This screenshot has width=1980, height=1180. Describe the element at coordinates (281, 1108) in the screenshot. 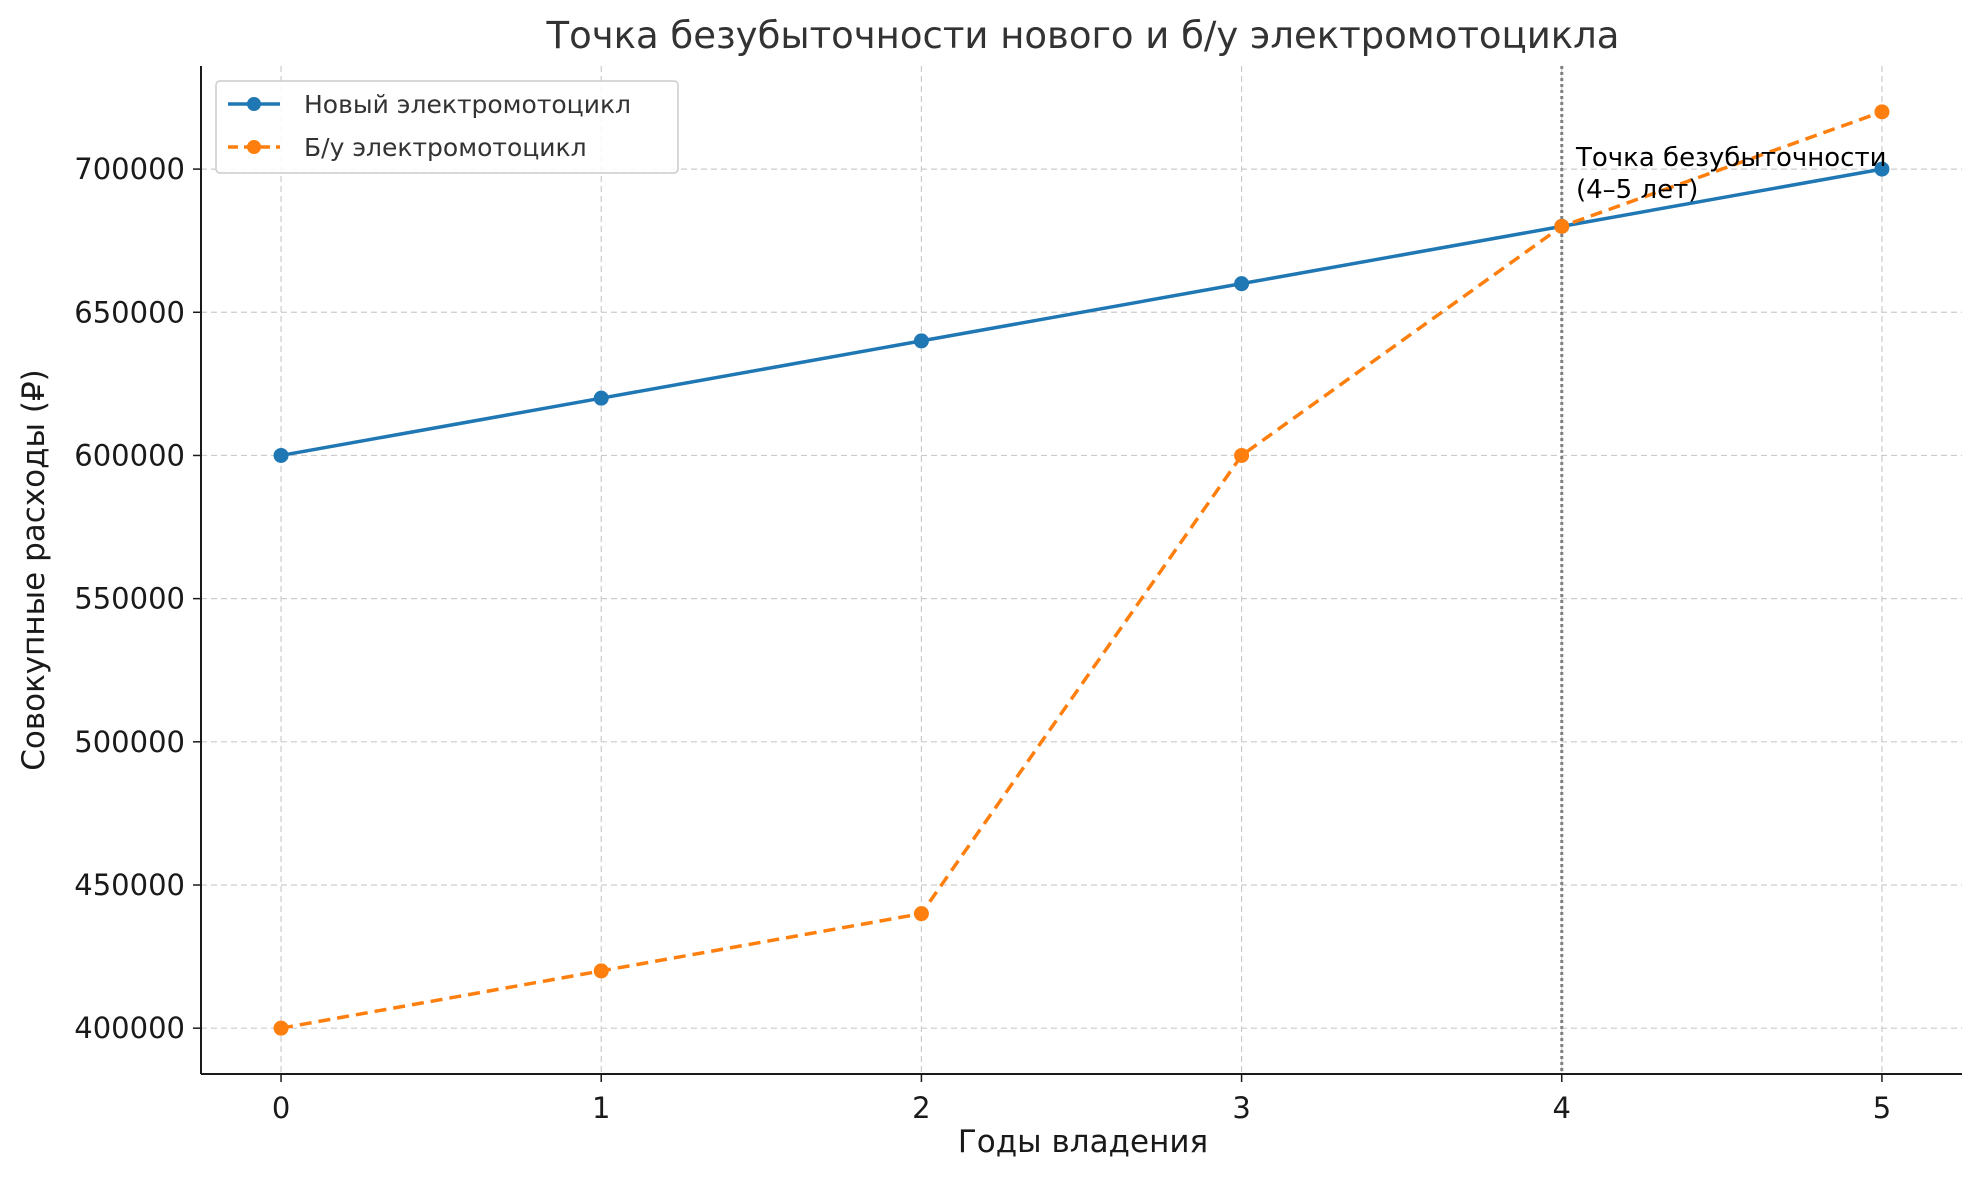

I see `x-tick-label: 0` at that location.